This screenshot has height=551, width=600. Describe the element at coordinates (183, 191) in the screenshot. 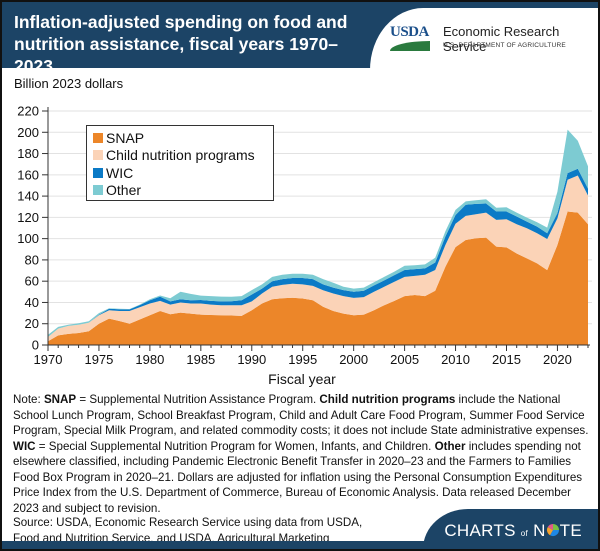

I see `legend-item: Other` at that location.